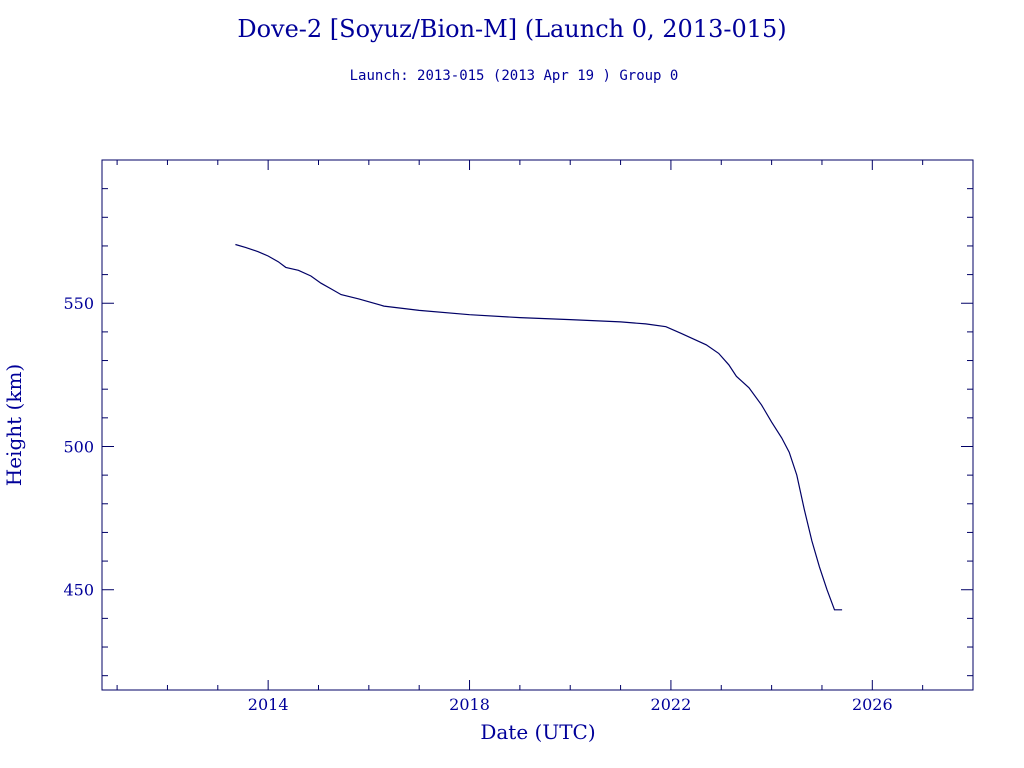  Describe the element at coordinates (78, 590) in the screenshot. I see `y-tick-label: 450` at that location.